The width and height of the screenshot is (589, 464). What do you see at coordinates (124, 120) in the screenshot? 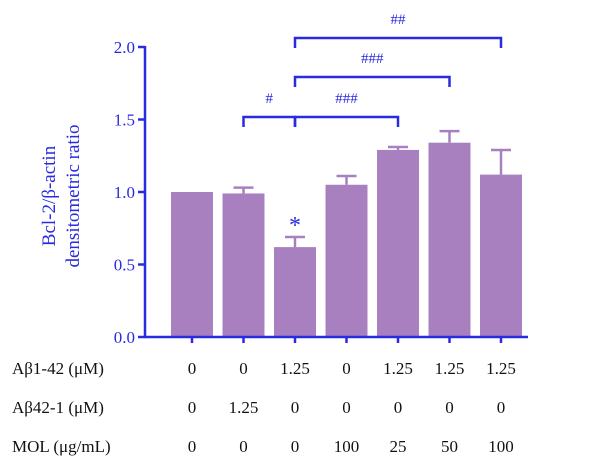
I see `y-tick-label: 1.5` at bounding box center [124, 120].